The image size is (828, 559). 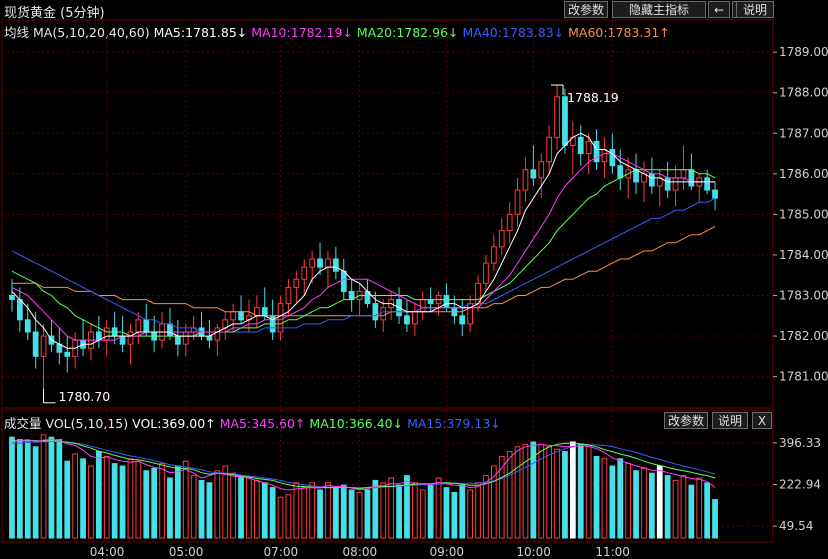 I want to click on vol-edit-params-button: 改参数, so click(x=686, y=420).